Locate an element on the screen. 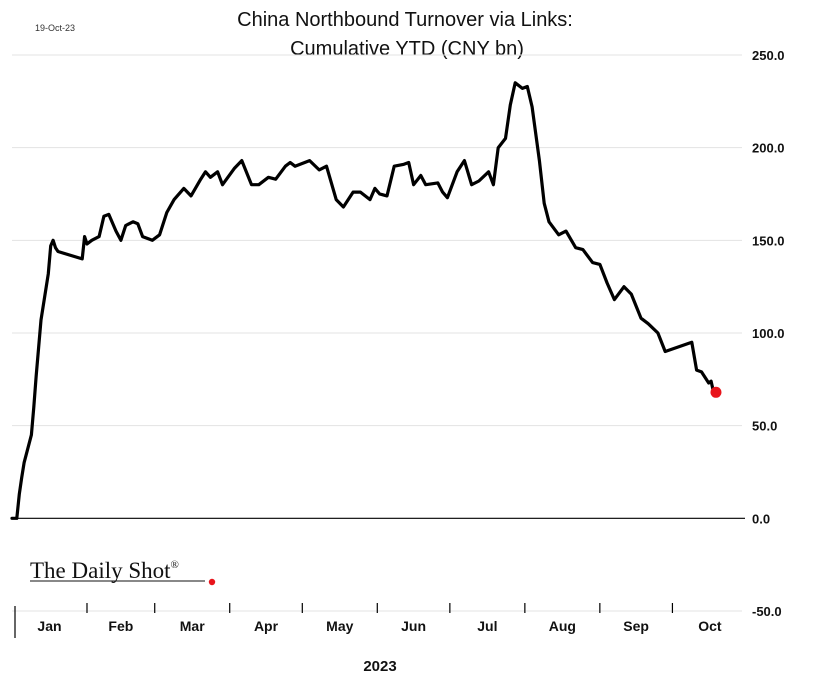  brand-logo-text: The Daily Shot® is located at coordinates (104, 570).